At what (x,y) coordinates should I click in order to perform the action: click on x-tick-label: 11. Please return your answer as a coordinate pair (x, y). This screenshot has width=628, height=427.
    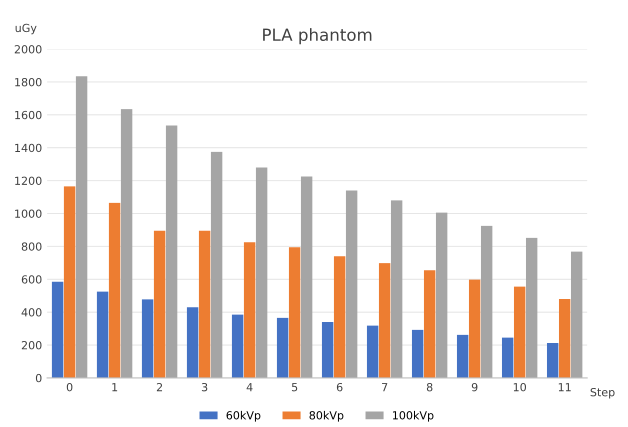
    Looking at the image, I should click on (564, 387).